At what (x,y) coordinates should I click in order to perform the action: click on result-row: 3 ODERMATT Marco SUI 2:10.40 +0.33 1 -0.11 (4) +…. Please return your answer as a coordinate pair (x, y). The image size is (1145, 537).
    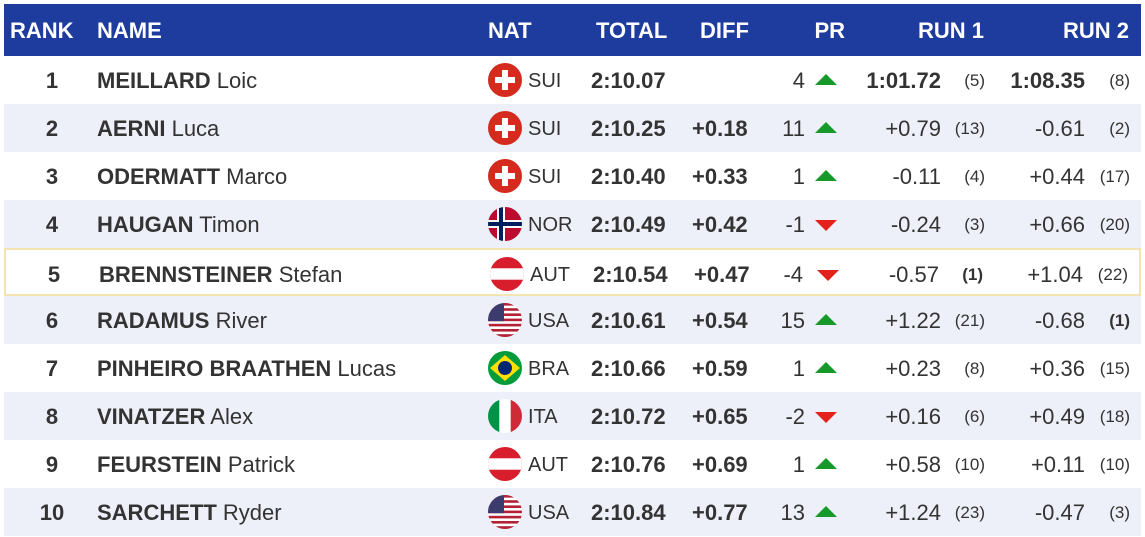
    Looking at the image, I should click on (572, 176).